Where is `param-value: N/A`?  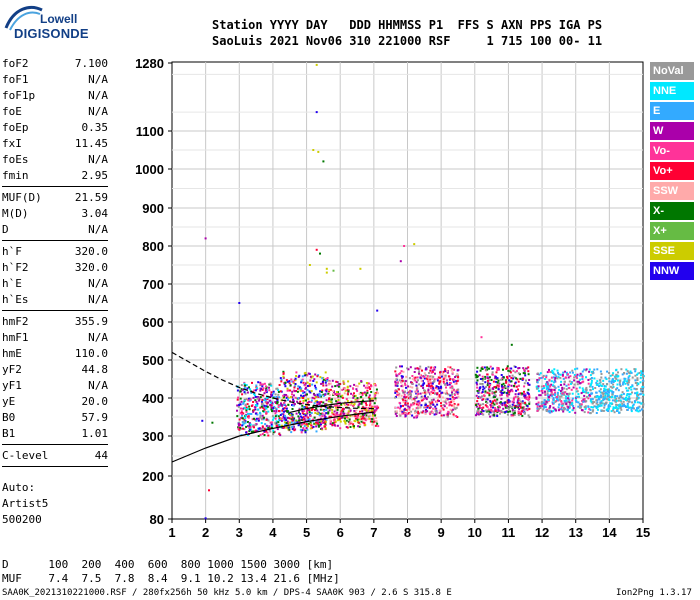
param-value: N/A is located at coordinates (98, 159).